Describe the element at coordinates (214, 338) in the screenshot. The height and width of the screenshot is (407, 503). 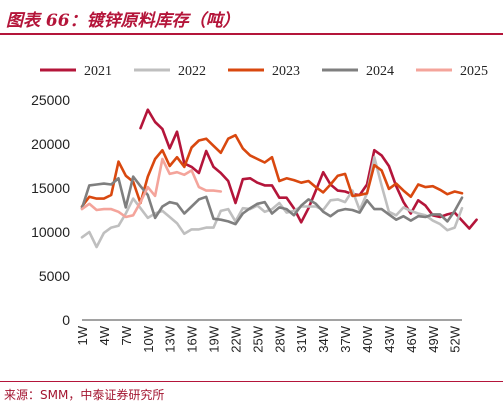
I see `x-tick-label: 19W` at that location.